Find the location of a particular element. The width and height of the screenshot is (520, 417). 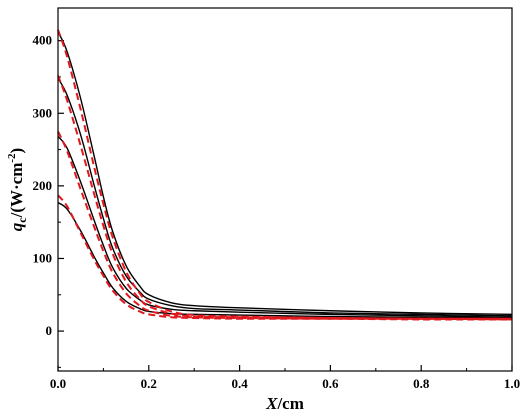

y-axis-unit-prefix: /(W·cm is located at coordinates (16, 191).